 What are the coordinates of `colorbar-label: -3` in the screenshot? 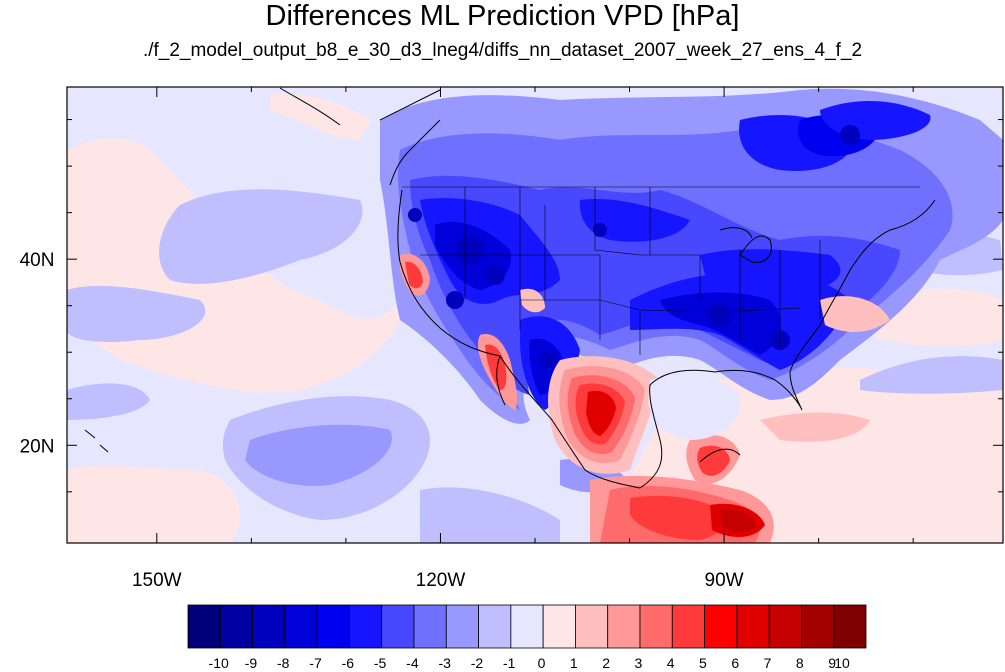 It's located at (444, 663).